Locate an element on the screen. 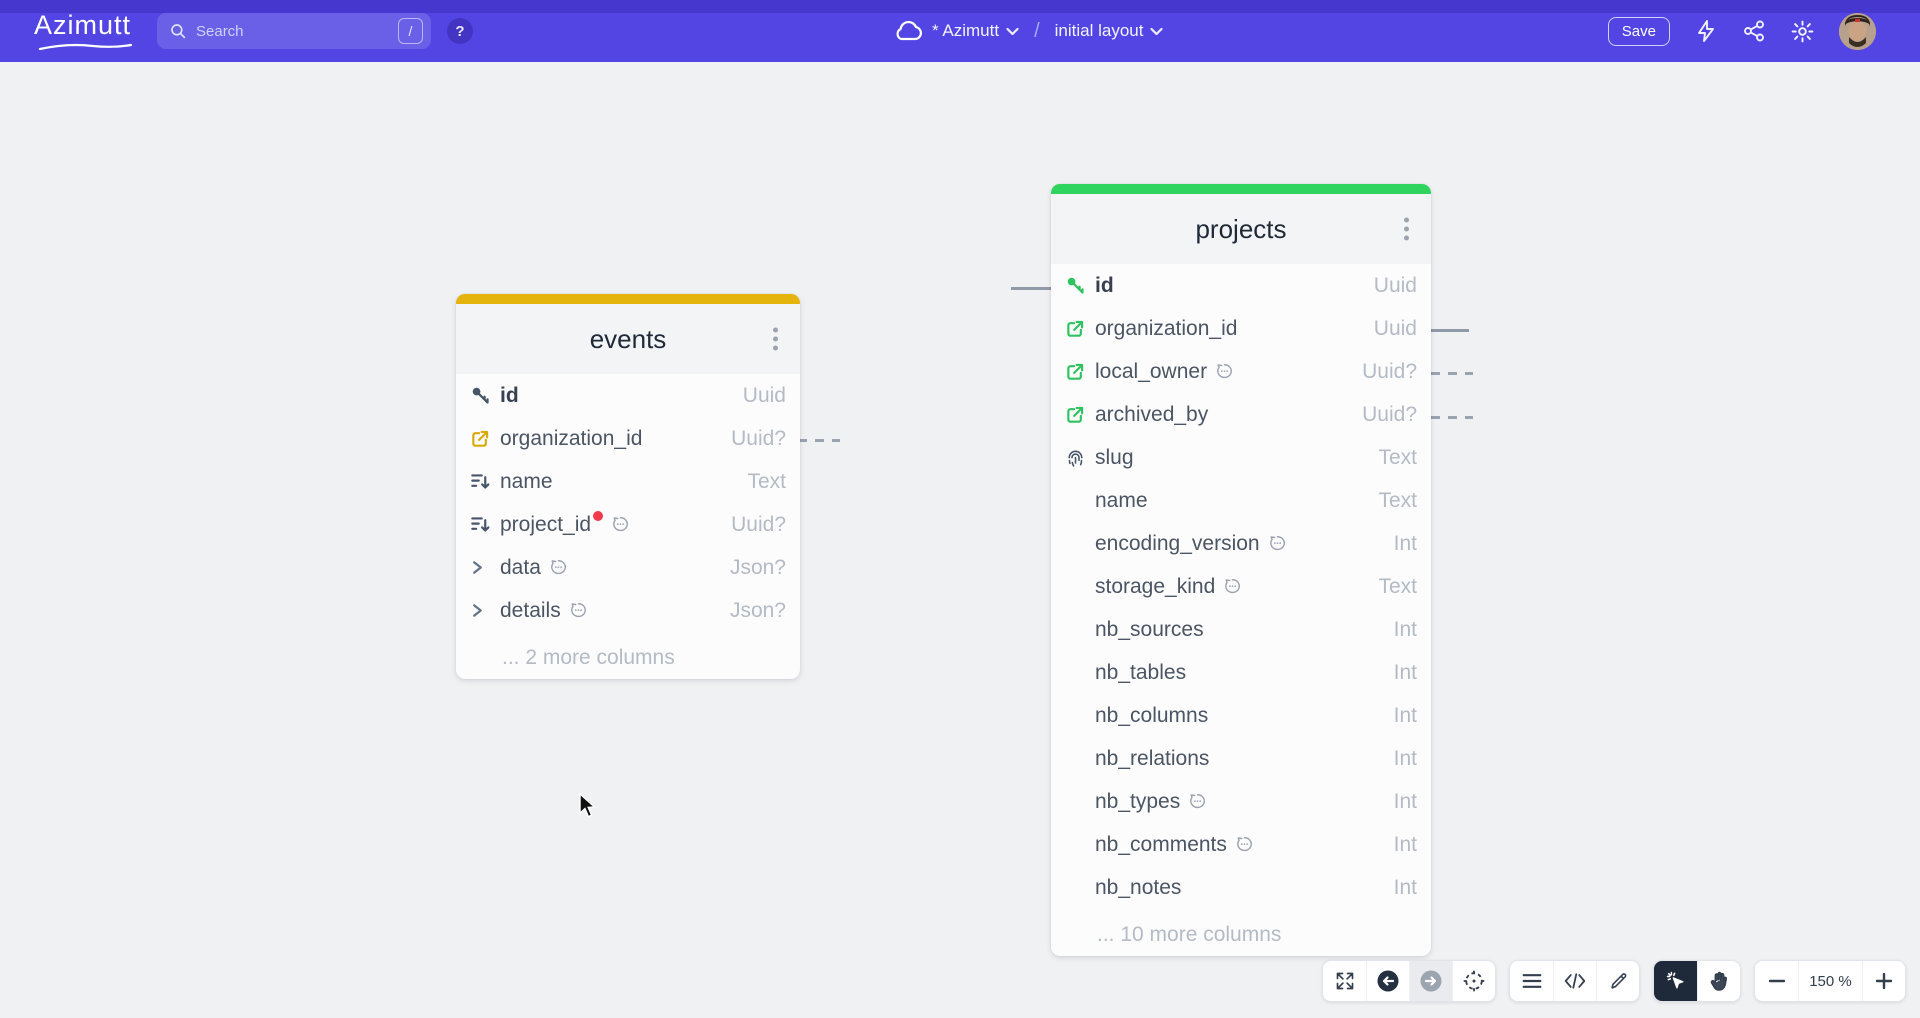 This screenshot has height=1018, width=1920. column-row-local_owner: local_owner Uuid? is located at coordinates (1241, 371).